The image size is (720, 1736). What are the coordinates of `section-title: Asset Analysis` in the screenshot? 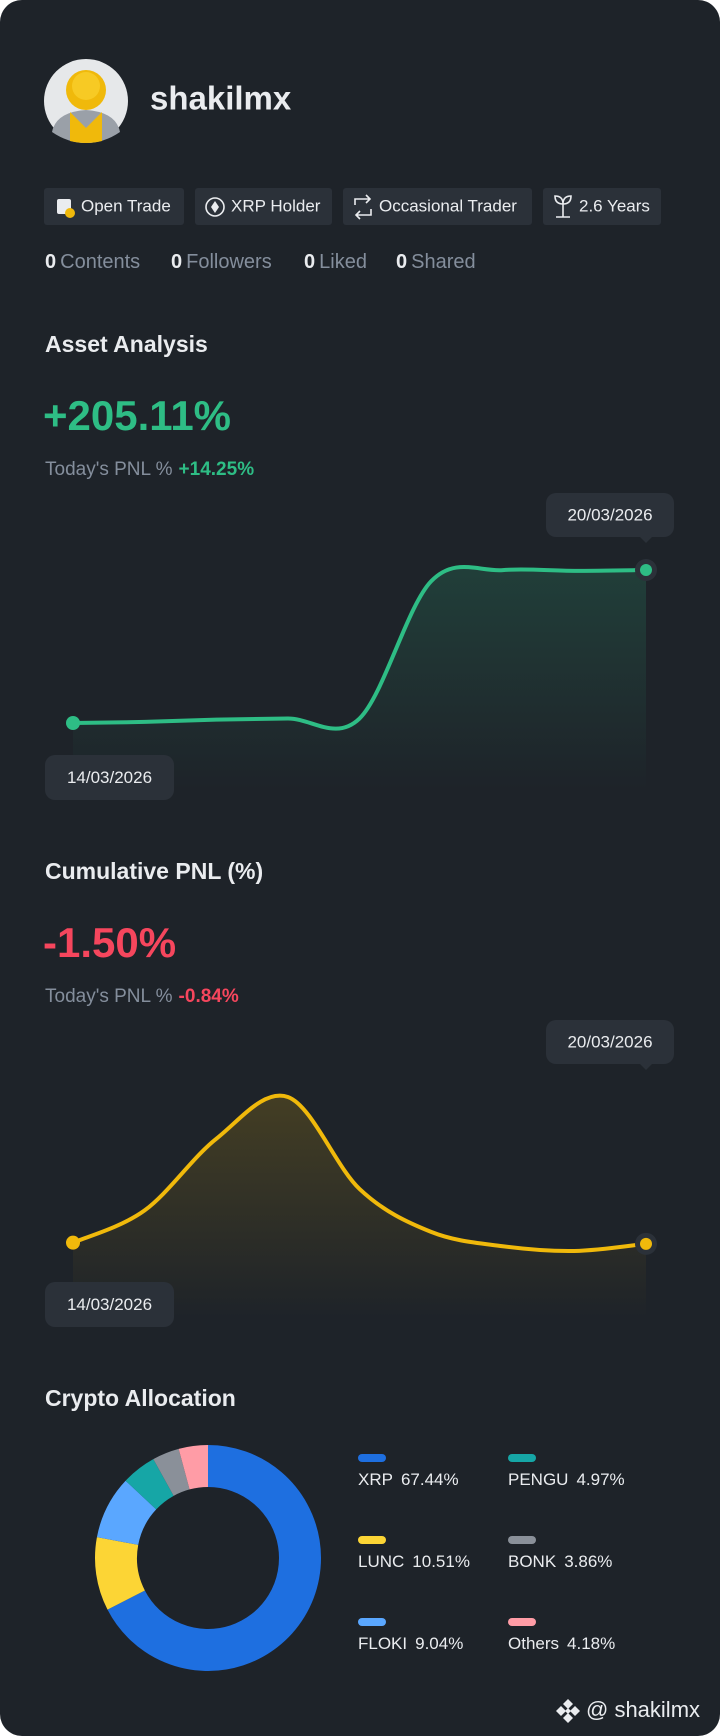 It's located at (126, 344).